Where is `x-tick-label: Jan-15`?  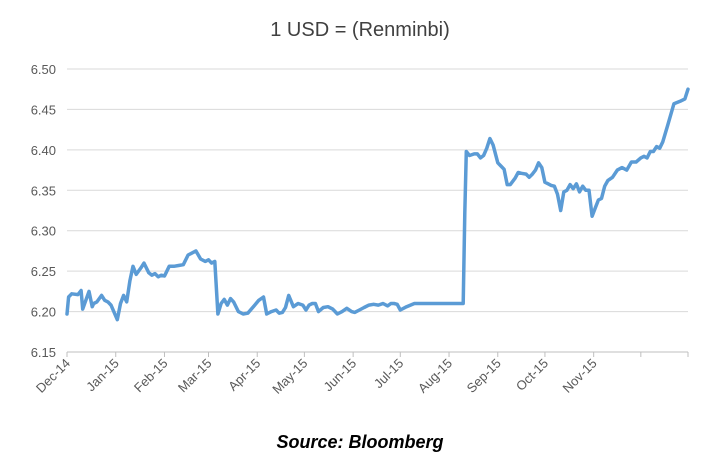
x-tick-label: Jan-15 is located at coordinates (102, 375).